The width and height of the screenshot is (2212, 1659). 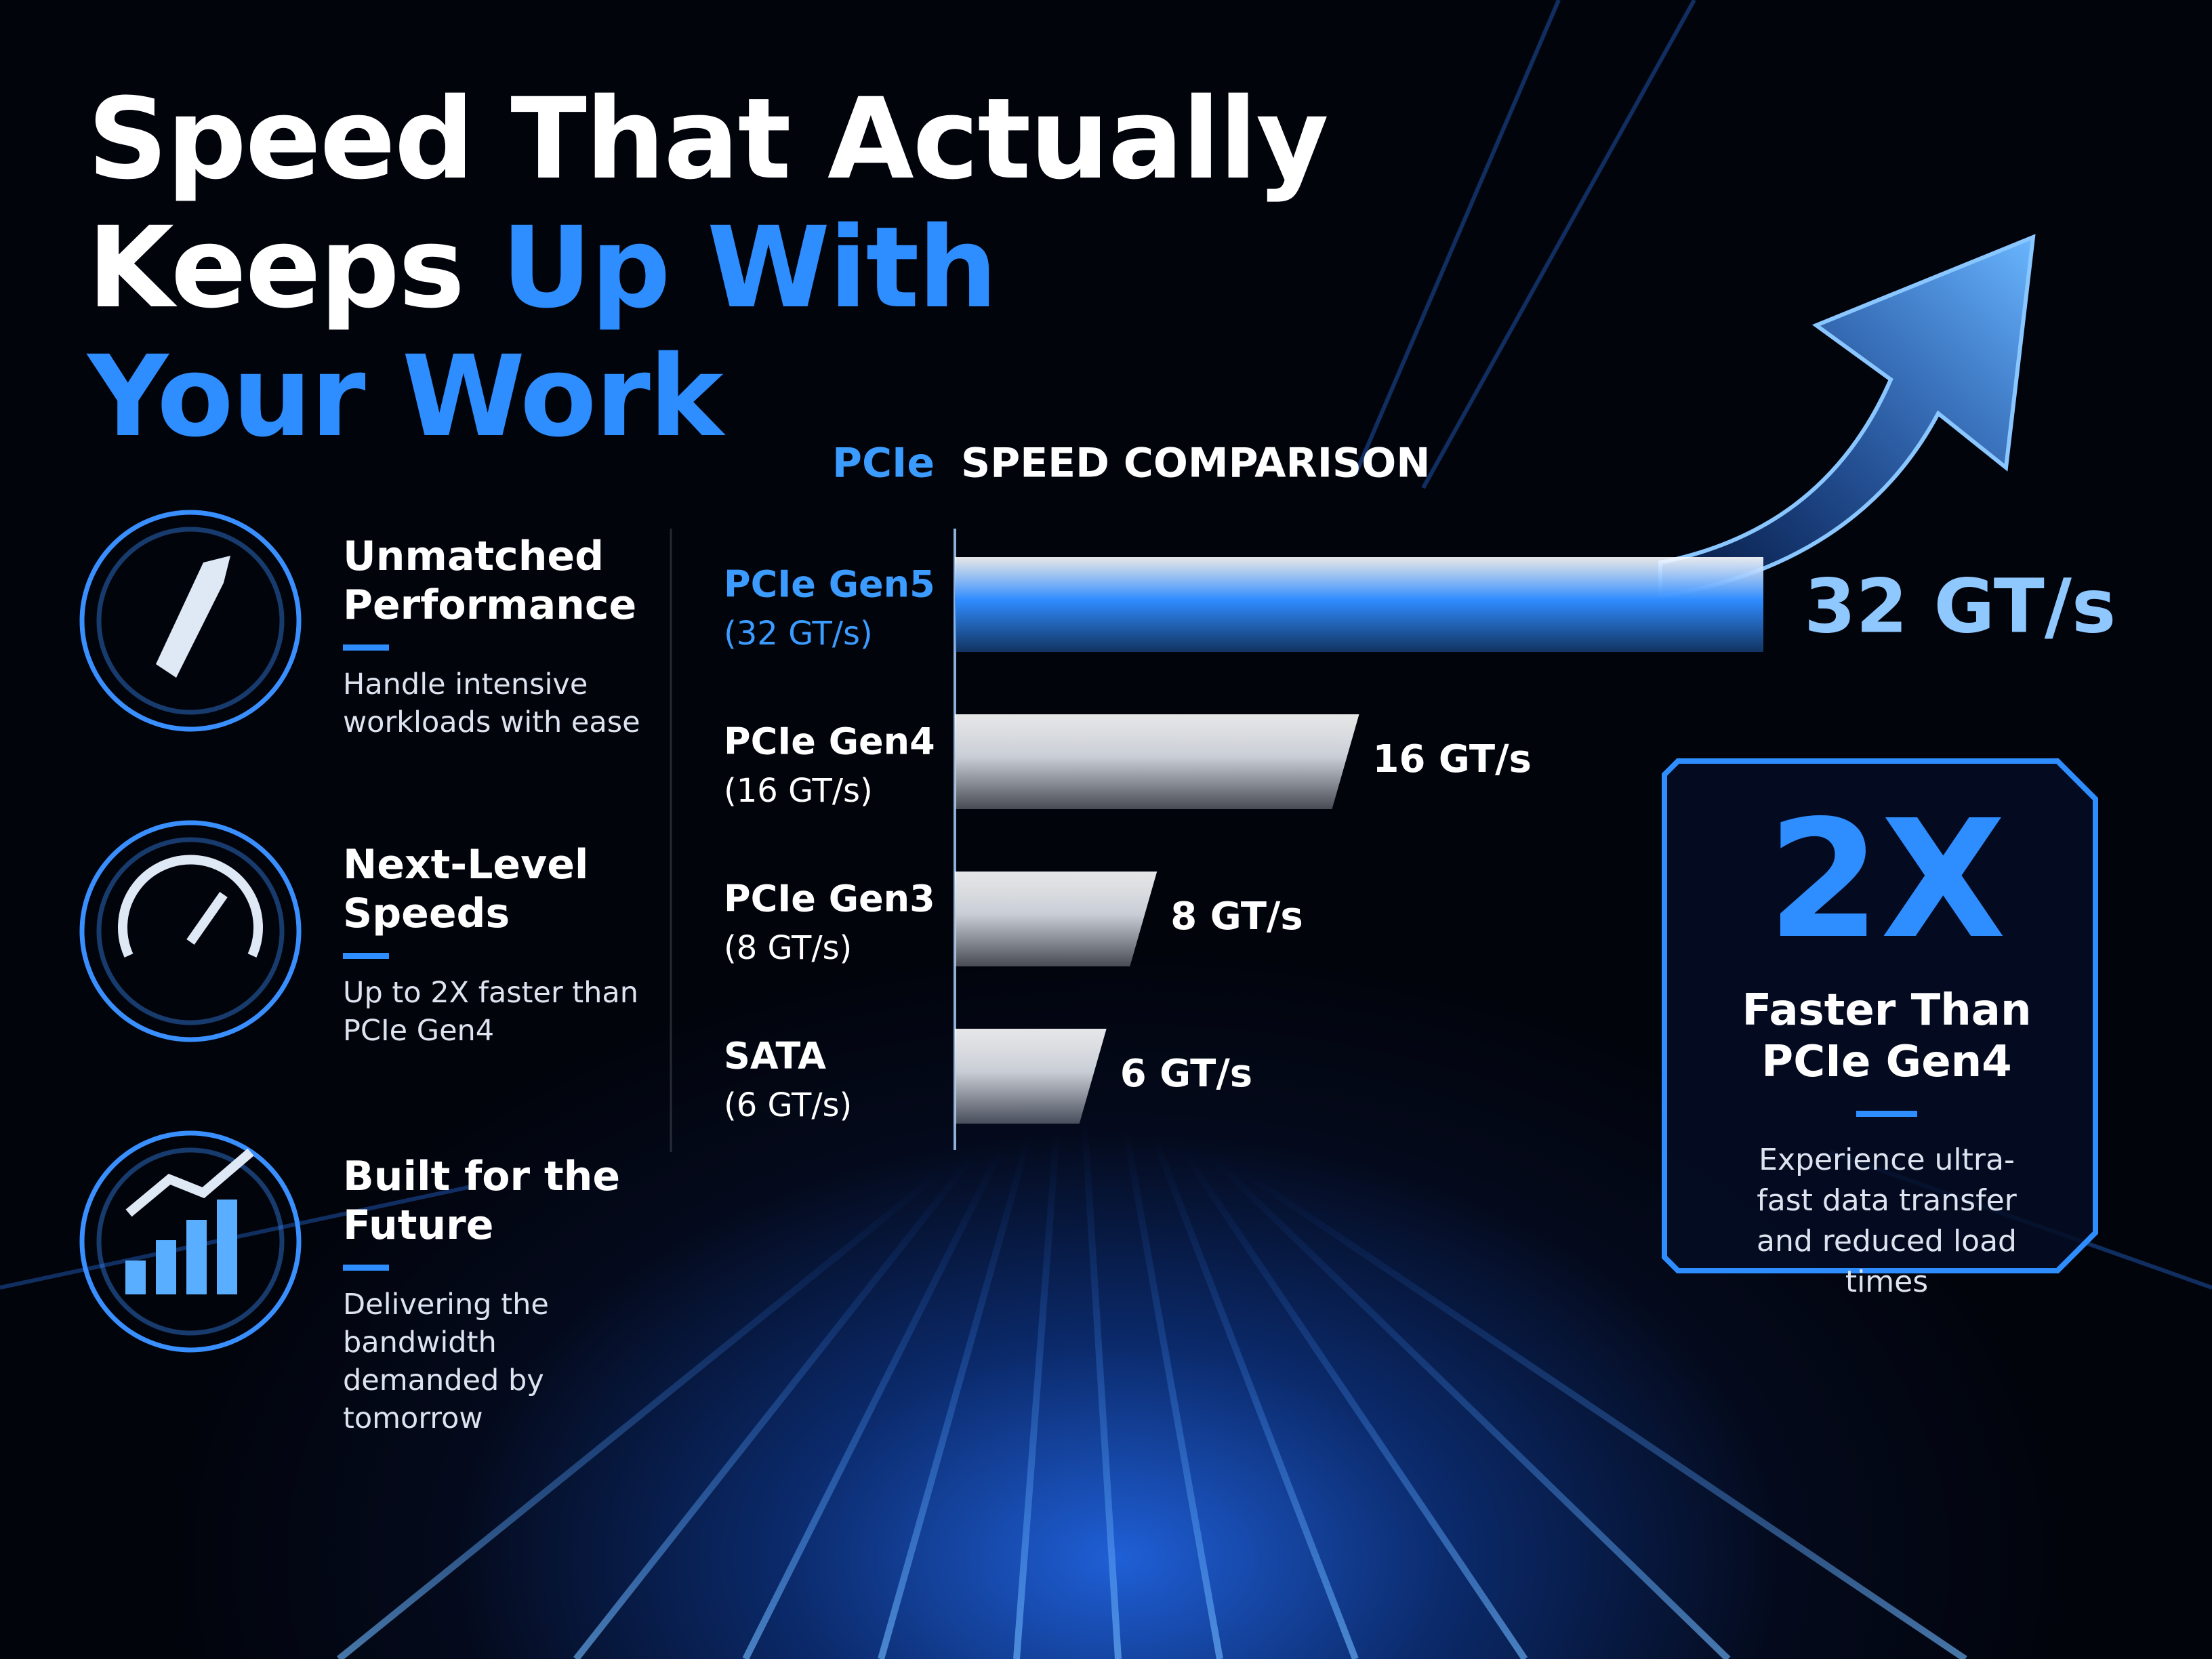 What do you see at coordinates (491, 1012) in the screenshot?
I see `feature-description: Up to 2X faster than PCIe Gen4` at bounding box center [491, 1012].